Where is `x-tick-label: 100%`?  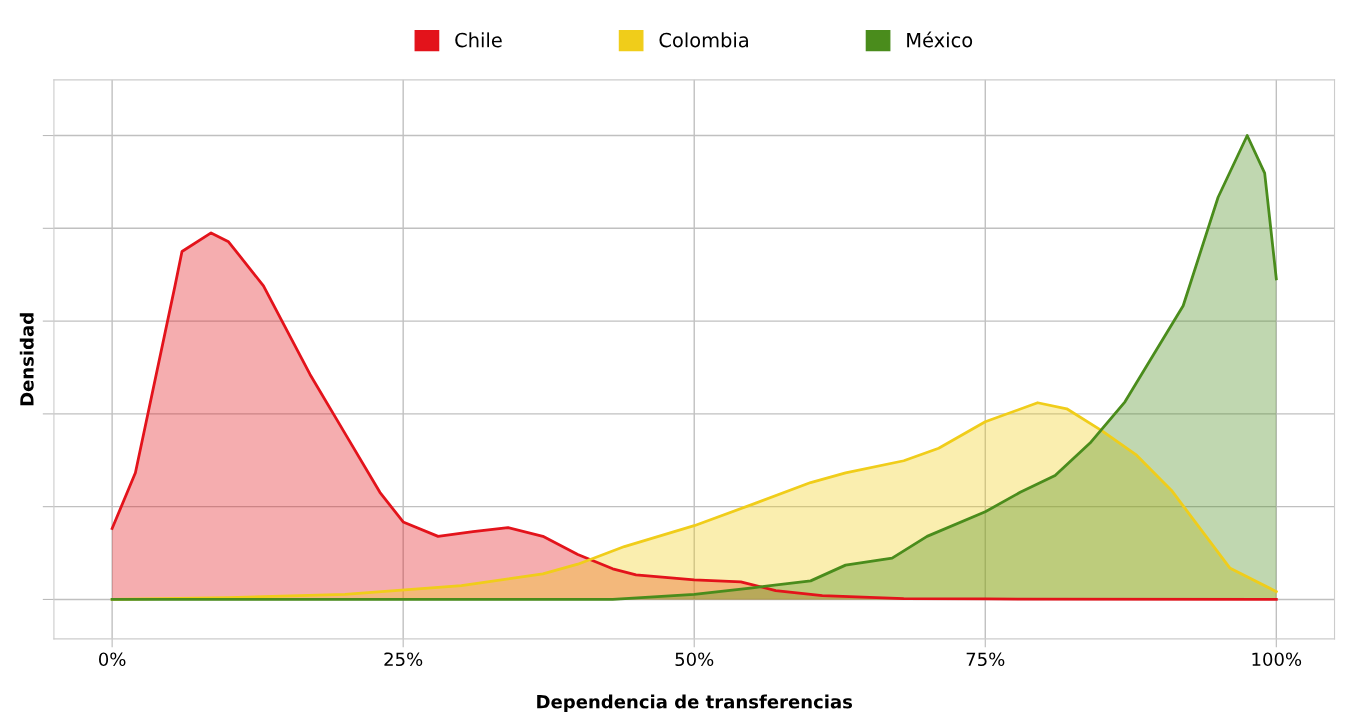
x-tick-label: 100% is located at coordinates (1277, 659).